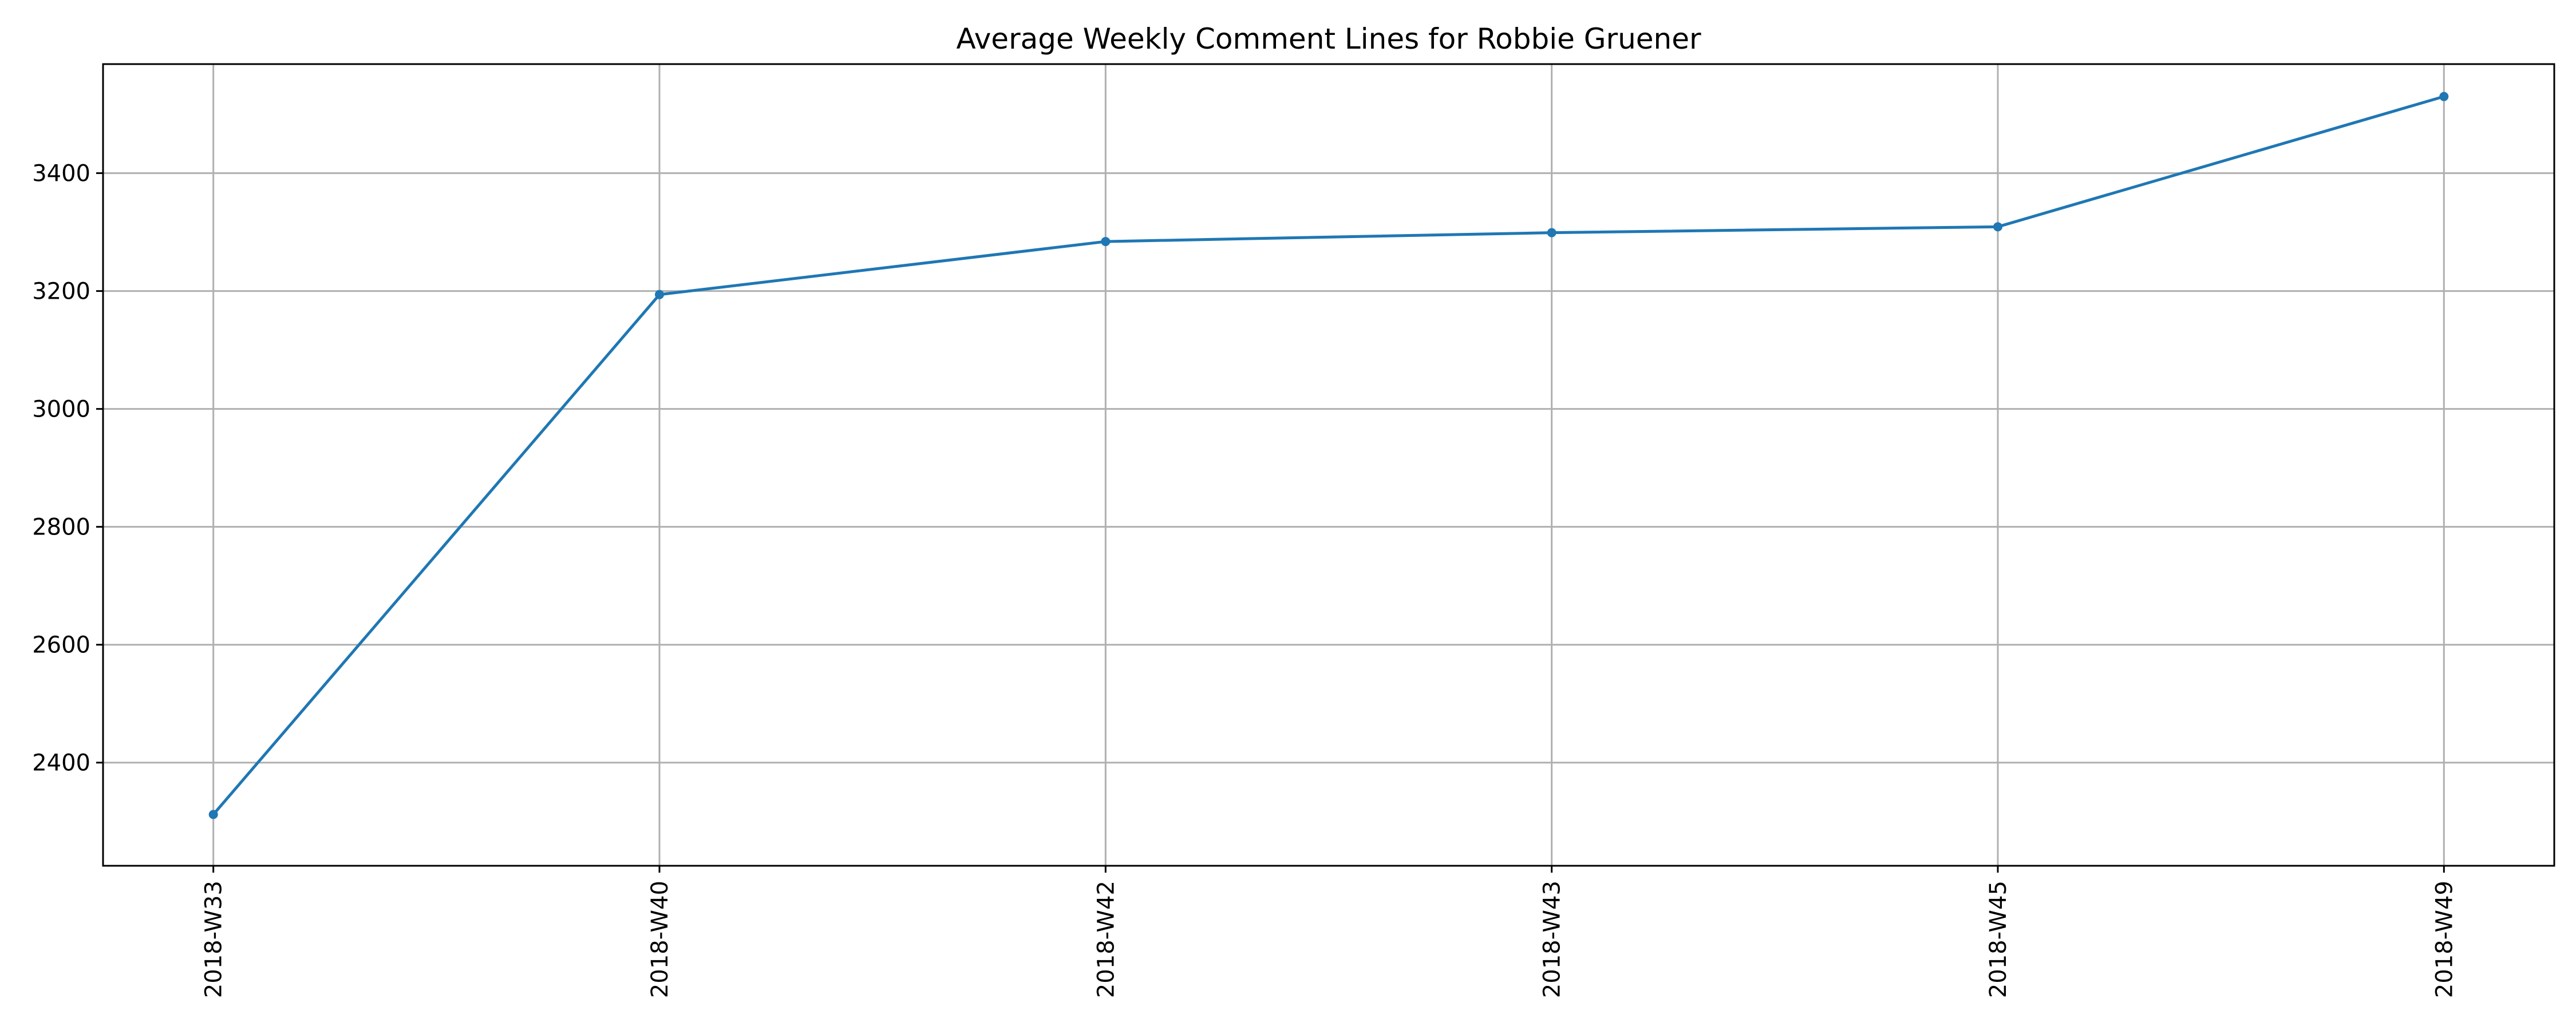 The height and width of the screenshot is (1030, 2576). Describe the element at coordinates (660, 939) in the screenshot. I see `x-tick-label: 2018-W40` at that location.